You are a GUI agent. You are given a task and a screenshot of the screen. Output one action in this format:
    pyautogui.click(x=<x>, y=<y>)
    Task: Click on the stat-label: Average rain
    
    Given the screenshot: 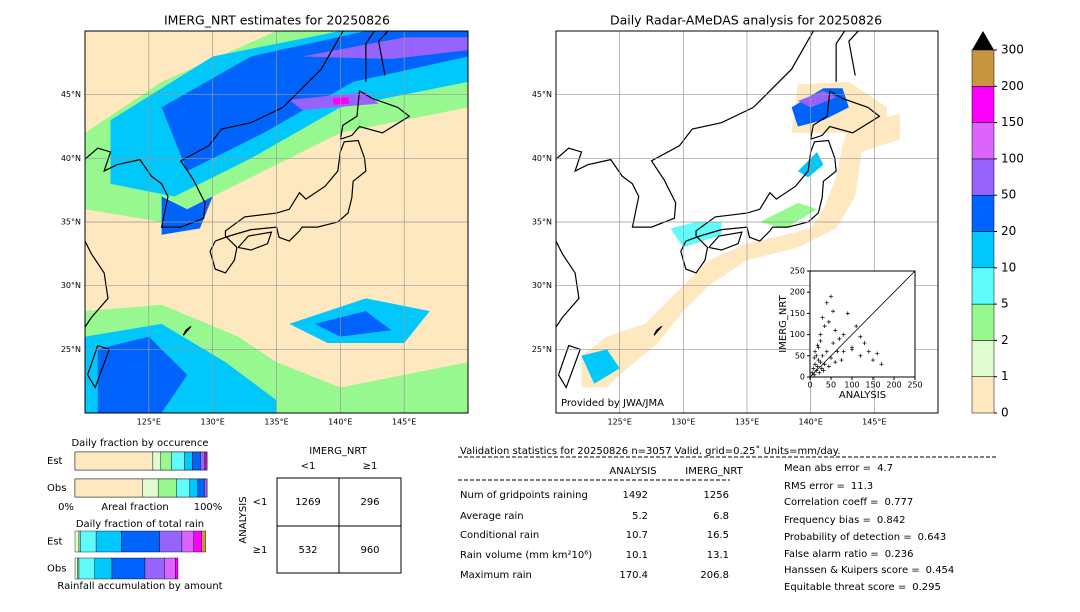 What is the action you would take?
    pyautogui.click(x=492, y=516)
    